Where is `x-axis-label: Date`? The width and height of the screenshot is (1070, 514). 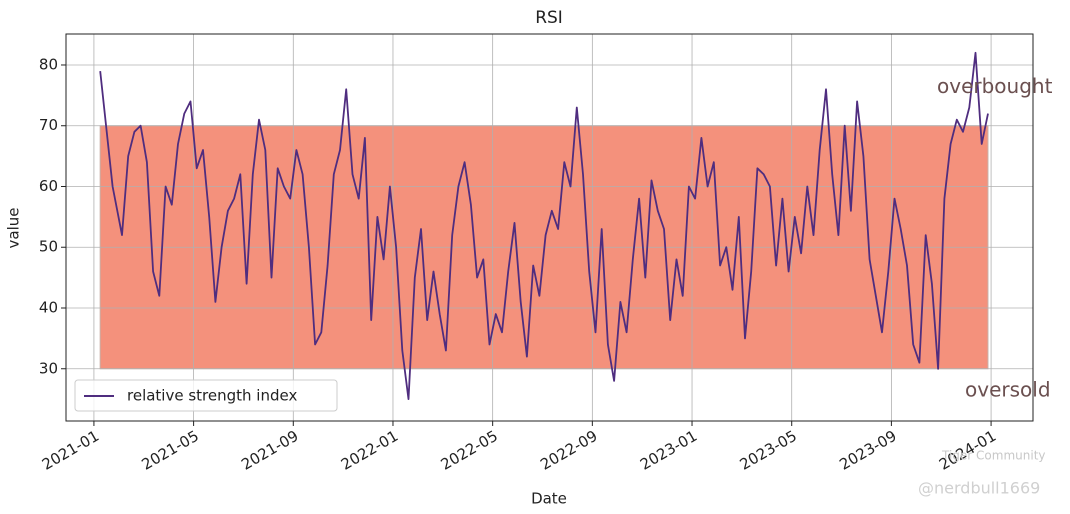
x-axis-label: Date is located at coordinates (549, 499).